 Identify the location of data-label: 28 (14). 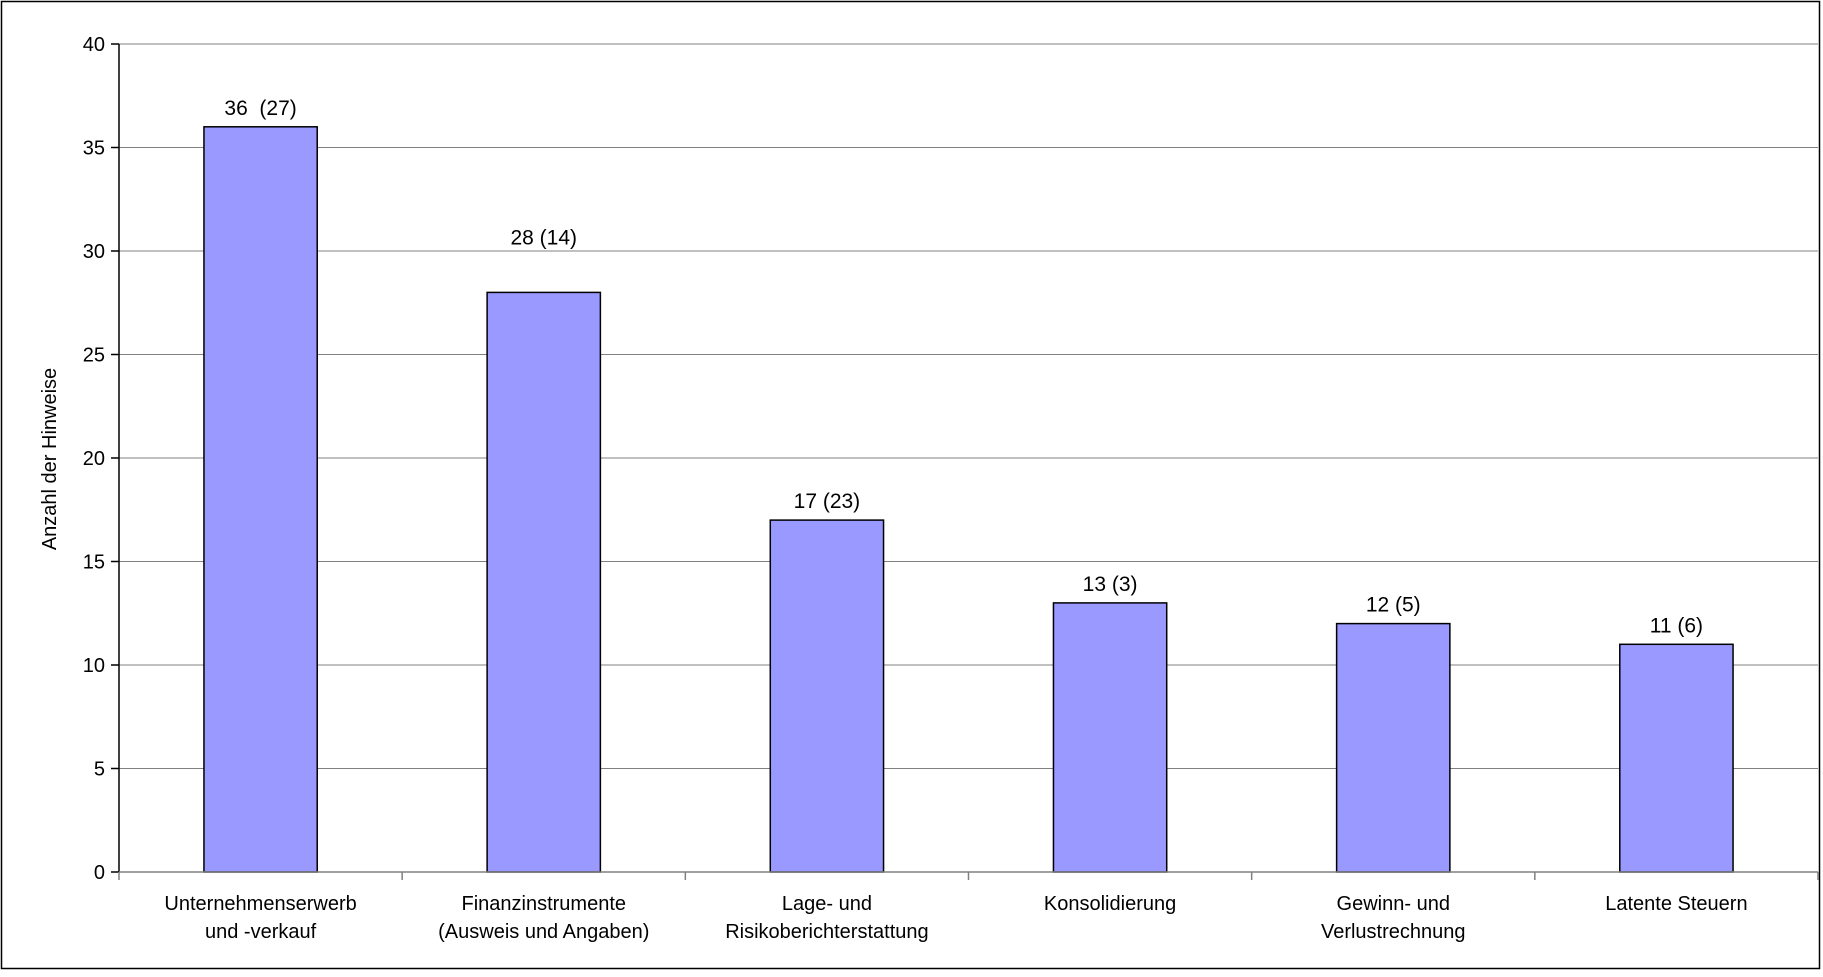
(543, 237).